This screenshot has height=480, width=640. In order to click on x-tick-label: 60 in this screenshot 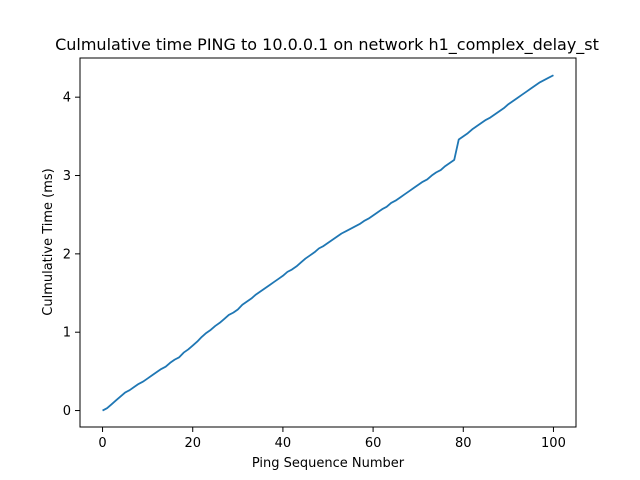, I will do `click(373, 443)`.